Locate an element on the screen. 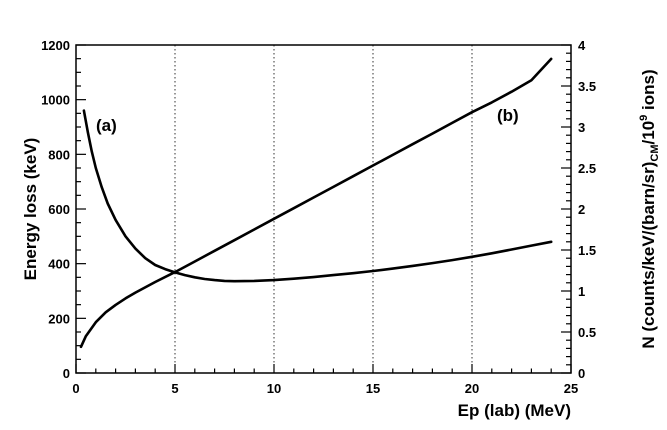 This screenshot has width=667, height=430. y-axis-title-right-sub: CM is located at coordinates (655, 152).